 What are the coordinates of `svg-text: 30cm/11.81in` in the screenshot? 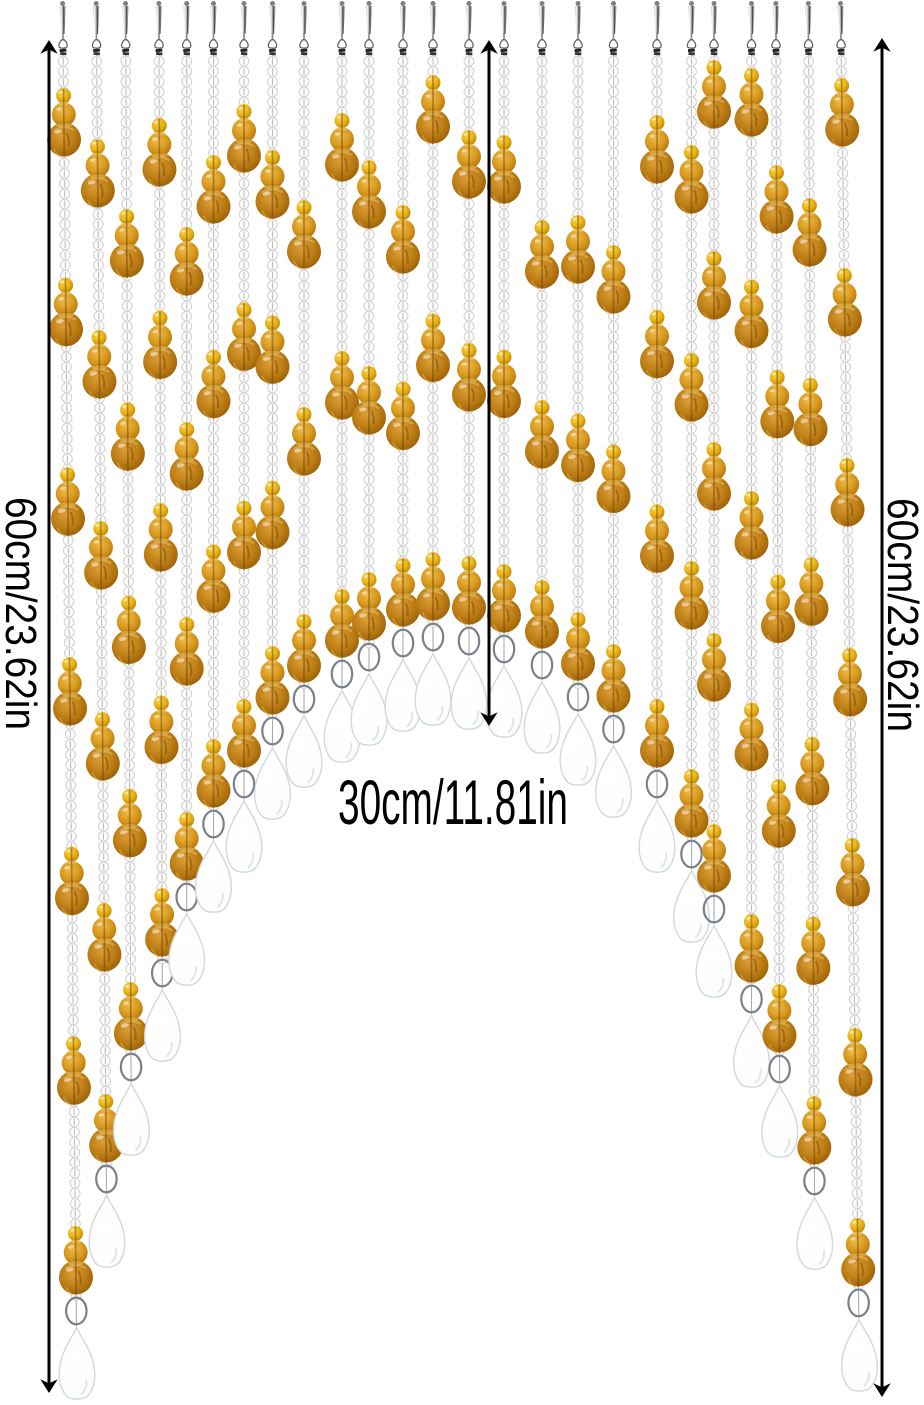 It's located at (453, 803).